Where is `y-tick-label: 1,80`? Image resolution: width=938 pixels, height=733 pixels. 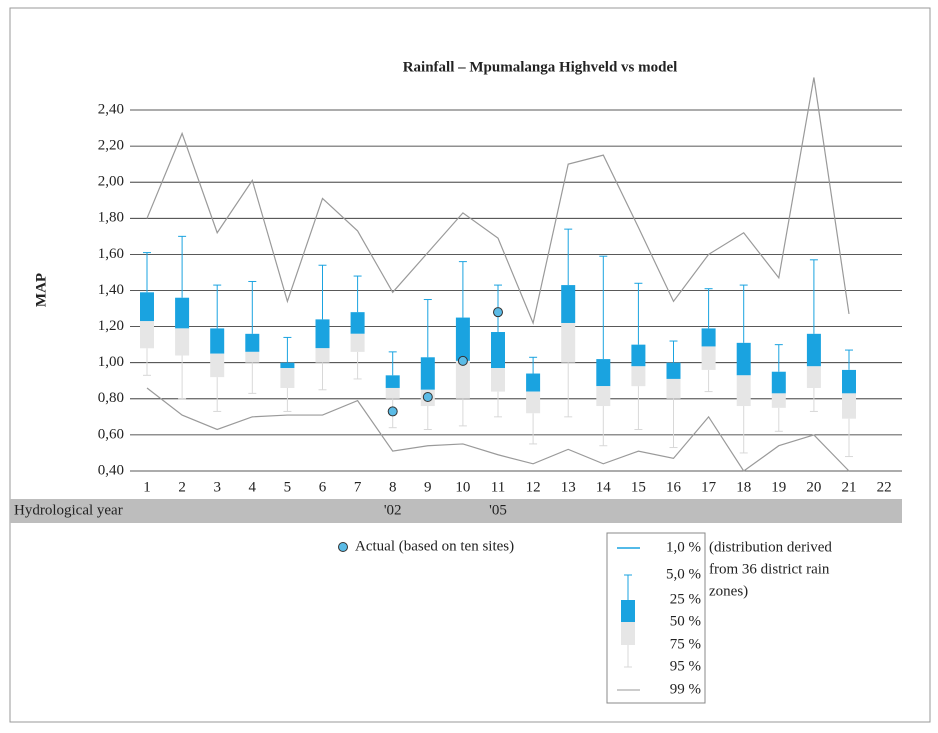
y-tick-label: 1,80 is located at coordinates (111, 218).